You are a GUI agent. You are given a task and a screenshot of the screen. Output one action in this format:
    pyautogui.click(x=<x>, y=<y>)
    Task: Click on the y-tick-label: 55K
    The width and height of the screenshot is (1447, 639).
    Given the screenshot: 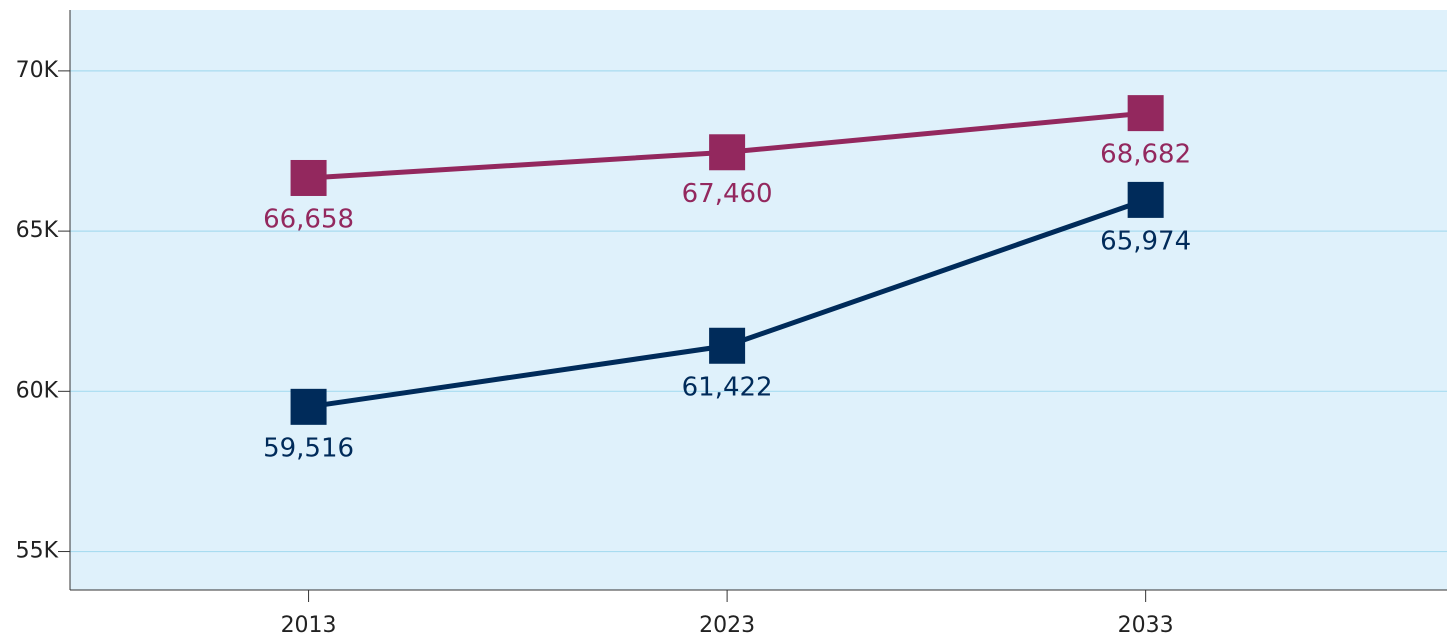 What is the action you would take?
    pyautogui.click(x=37, y=551)
    